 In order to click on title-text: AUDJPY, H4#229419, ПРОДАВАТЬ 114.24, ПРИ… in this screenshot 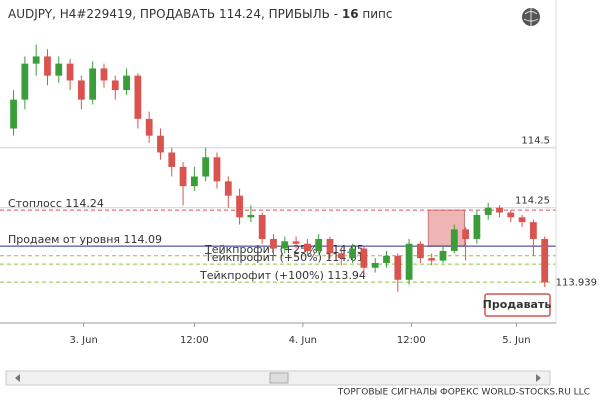, I will do `click(175, 14)`.